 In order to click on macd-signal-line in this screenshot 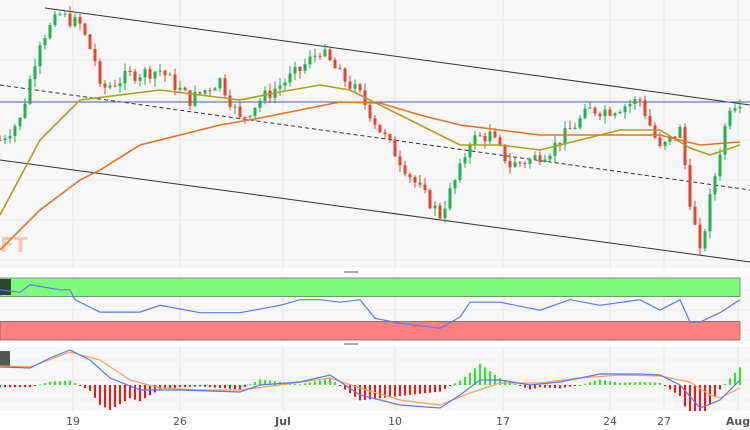, I will do `click(370, 378)`.